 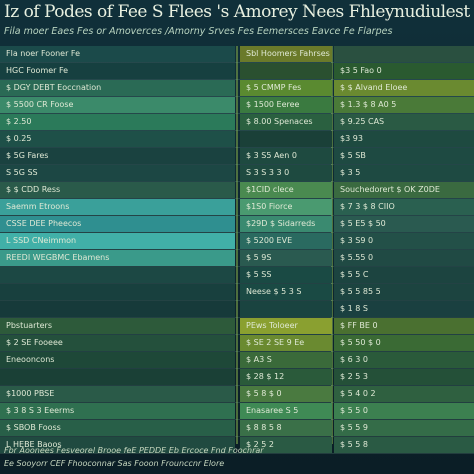 What do you see at coordinates (404, 360) in the screenshot?
I see `table-cell: $ 6 3 0` at bounding box center [404, 360].